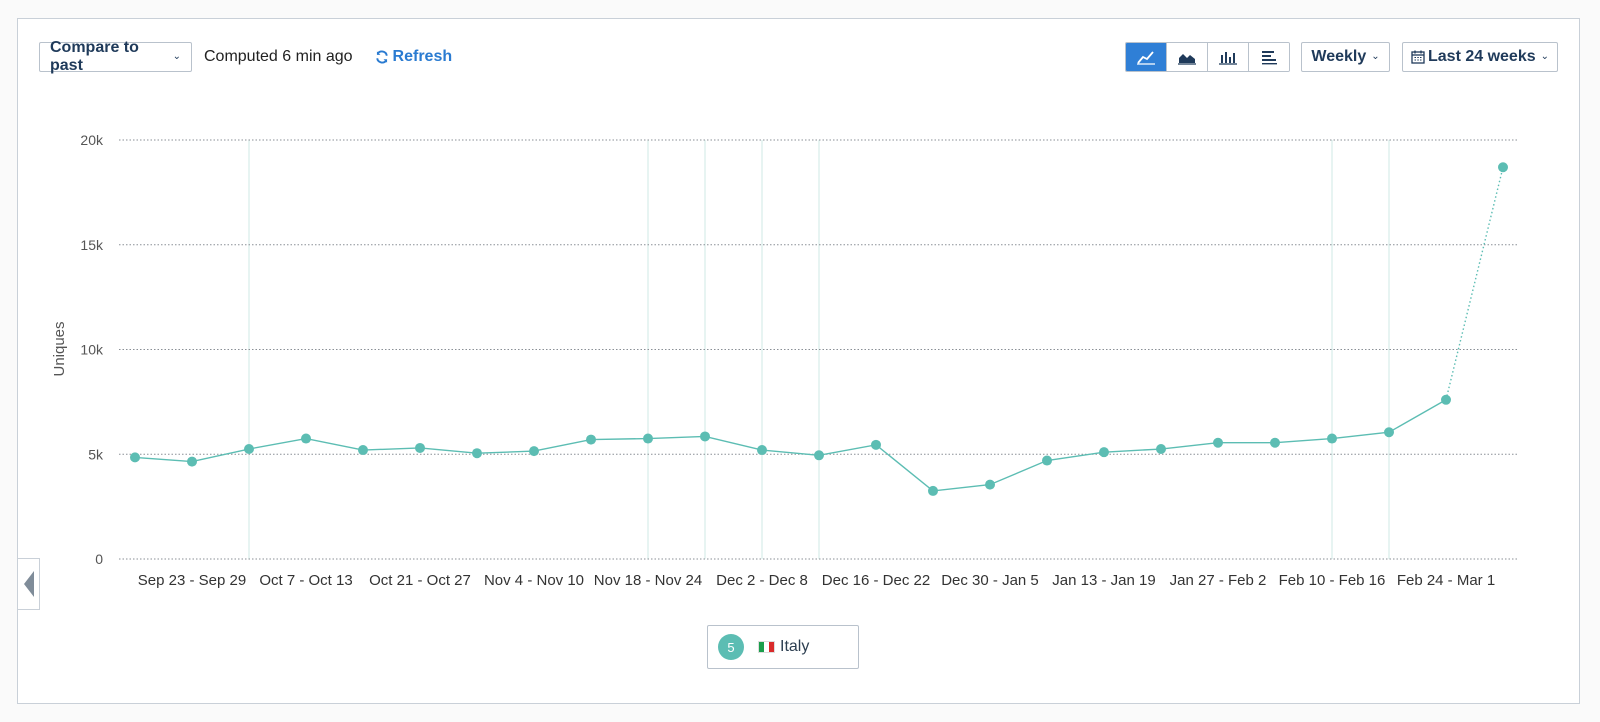  I want to click on bar-chart-icon, so click(1228, 58).